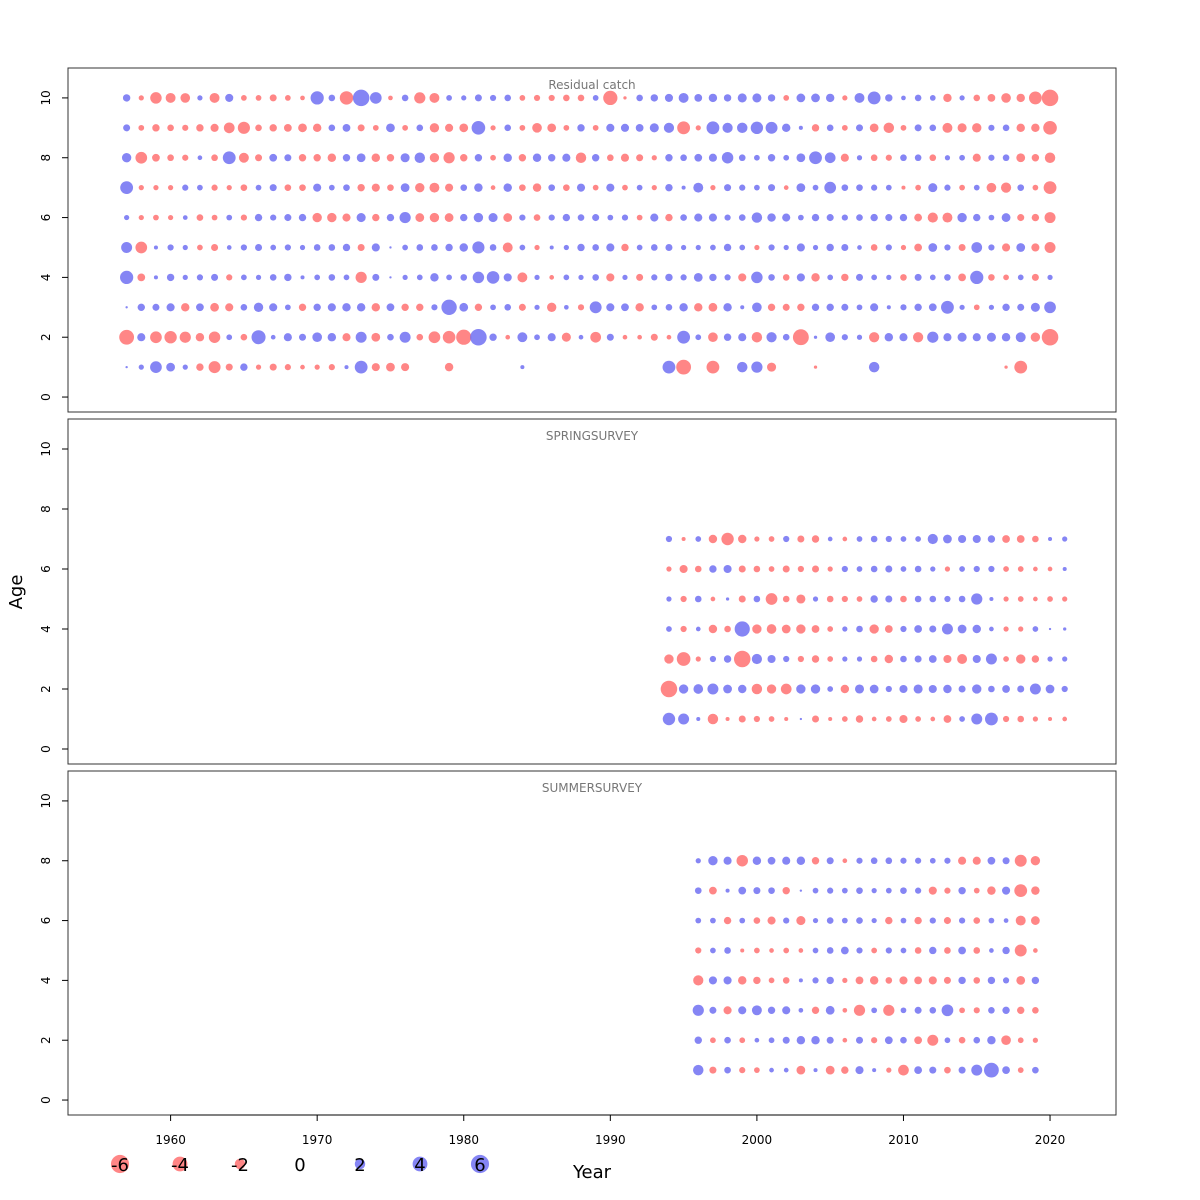  What do you see at coordinates (170, 1140) in the screenshot?
I see `x-tick-label: 1960` at bounding box center [170, 1140].